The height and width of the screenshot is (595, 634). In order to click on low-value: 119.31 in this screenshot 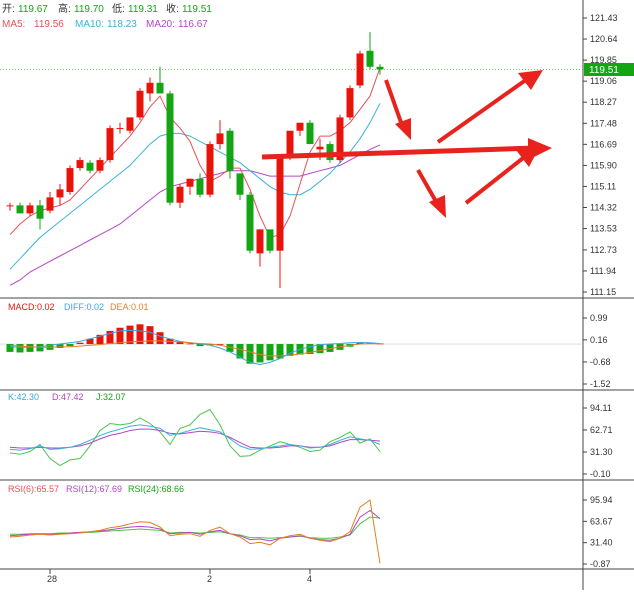, I will do `click(143, 9)`.